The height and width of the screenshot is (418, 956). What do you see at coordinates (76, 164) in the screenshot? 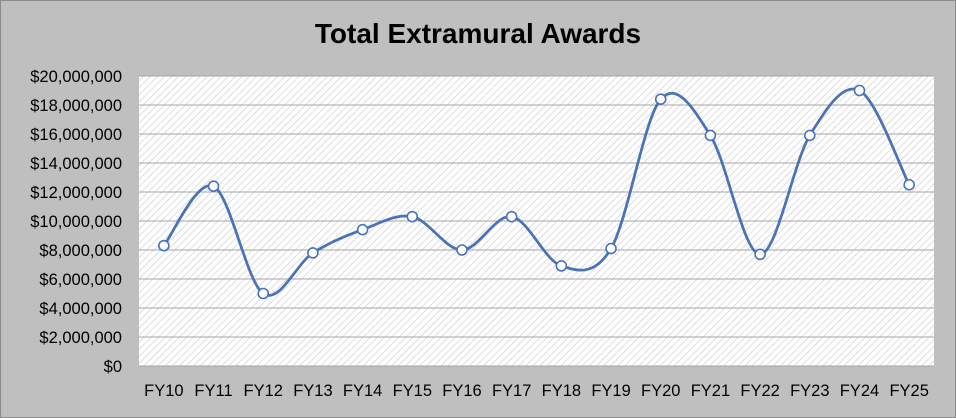
I see `y-tick-label: $14,000,000` at bounding box center [76, 164].